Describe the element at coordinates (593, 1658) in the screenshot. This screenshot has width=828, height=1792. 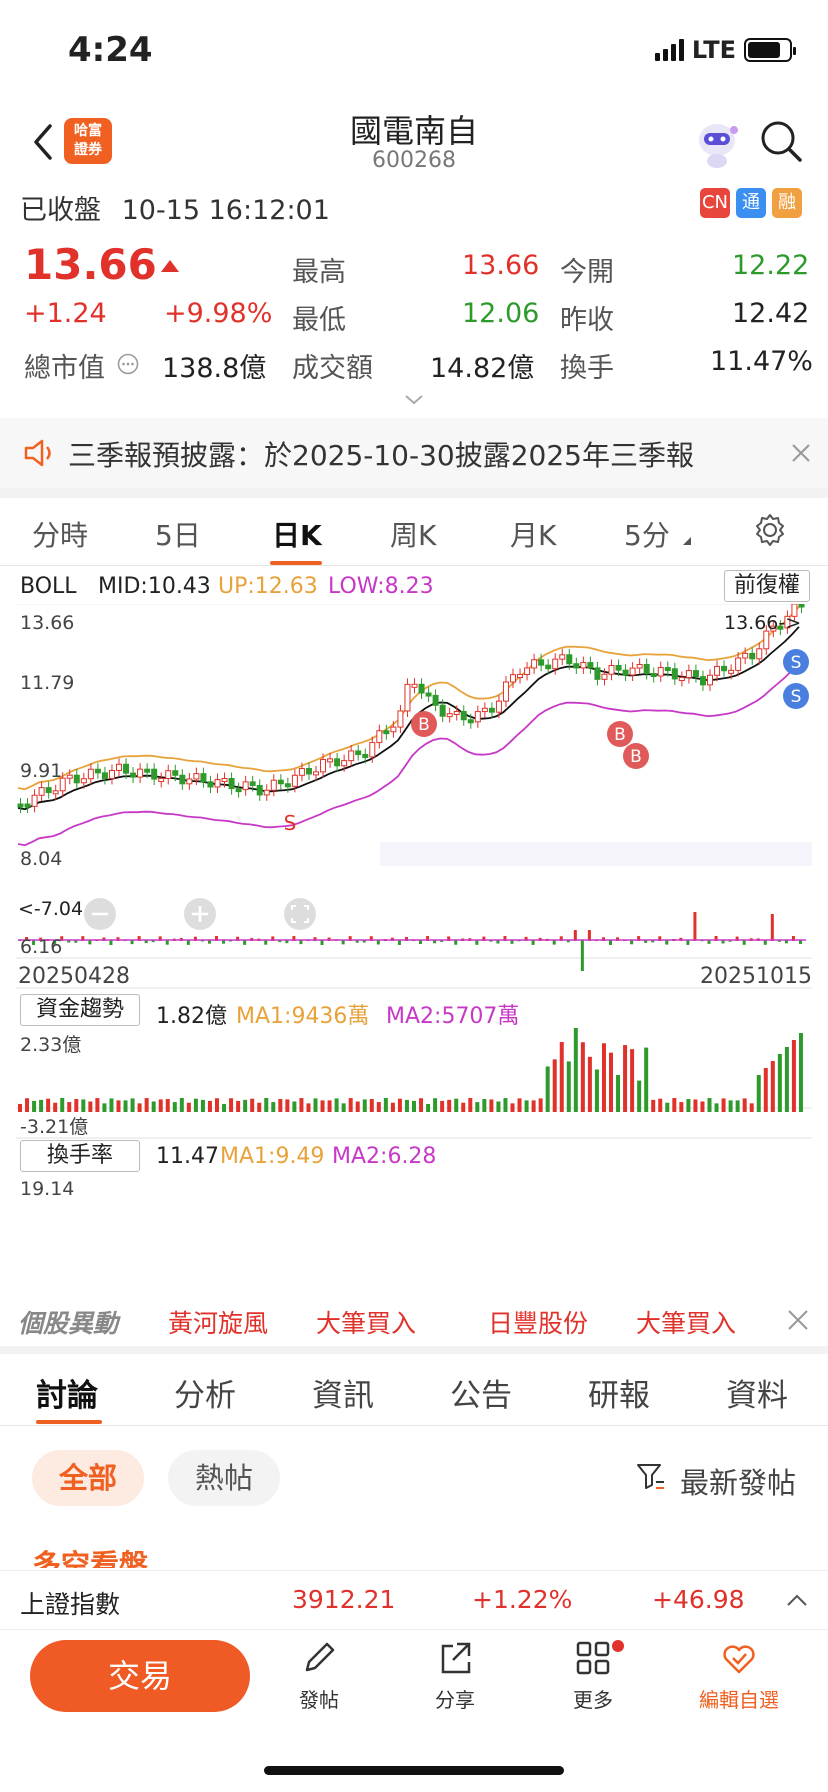
I see `grid-icon` at that location.